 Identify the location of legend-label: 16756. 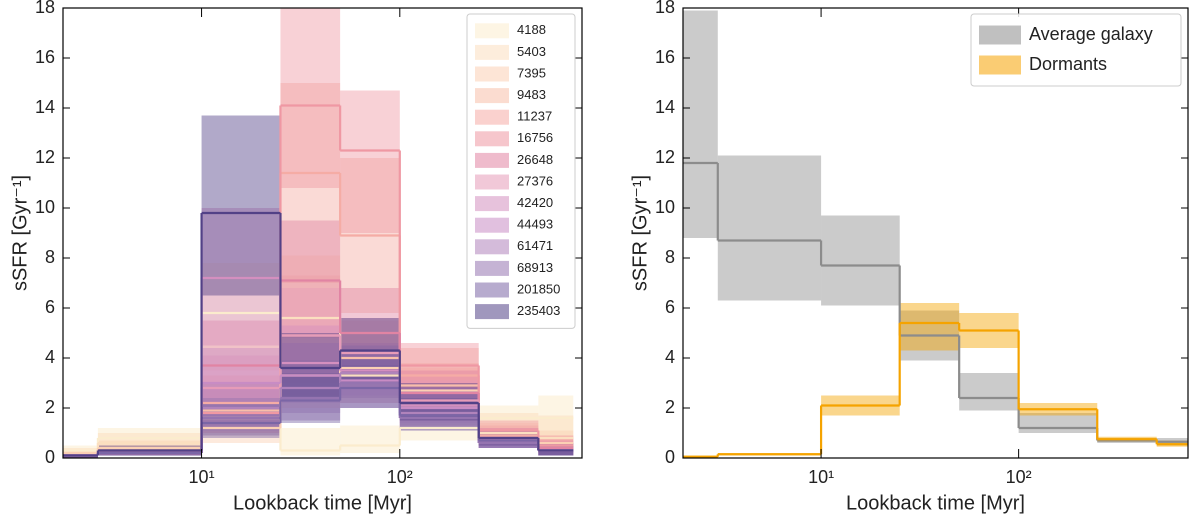
(535, 137).